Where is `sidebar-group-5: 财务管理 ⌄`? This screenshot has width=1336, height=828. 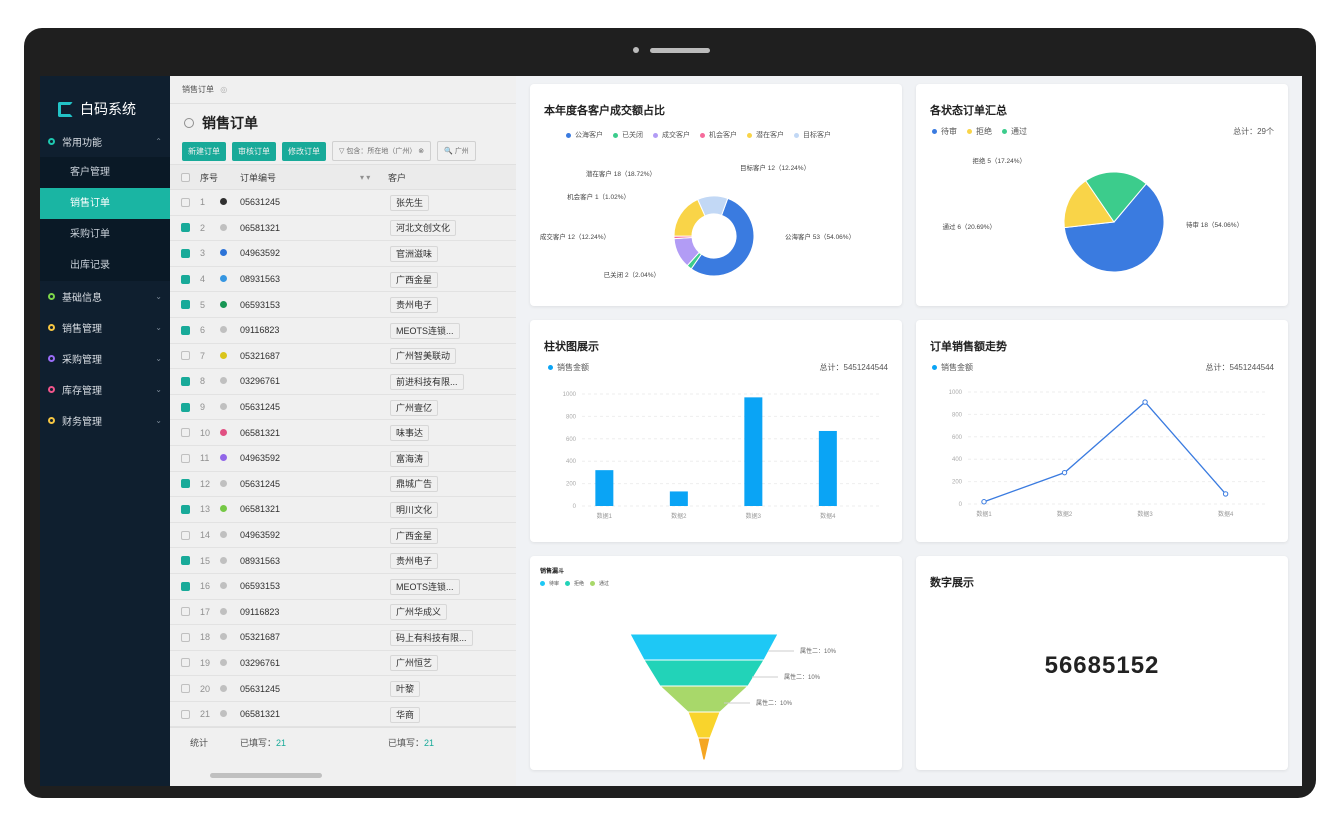 sidebar-group-5: 财务管理 ⌄ is located at coordinates (105, 420).